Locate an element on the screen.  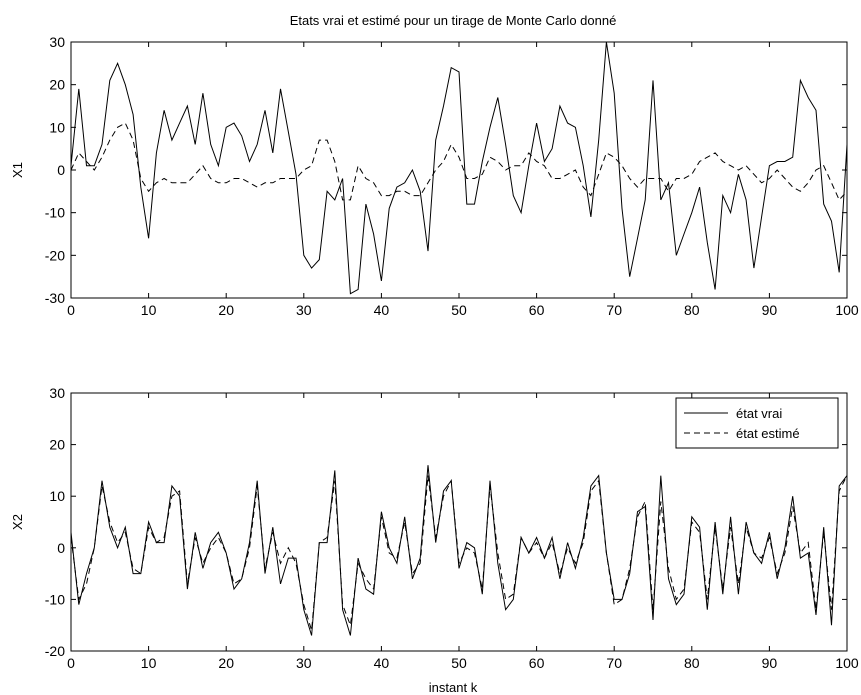
estimated-state-line is located at coordinates (459, 161).